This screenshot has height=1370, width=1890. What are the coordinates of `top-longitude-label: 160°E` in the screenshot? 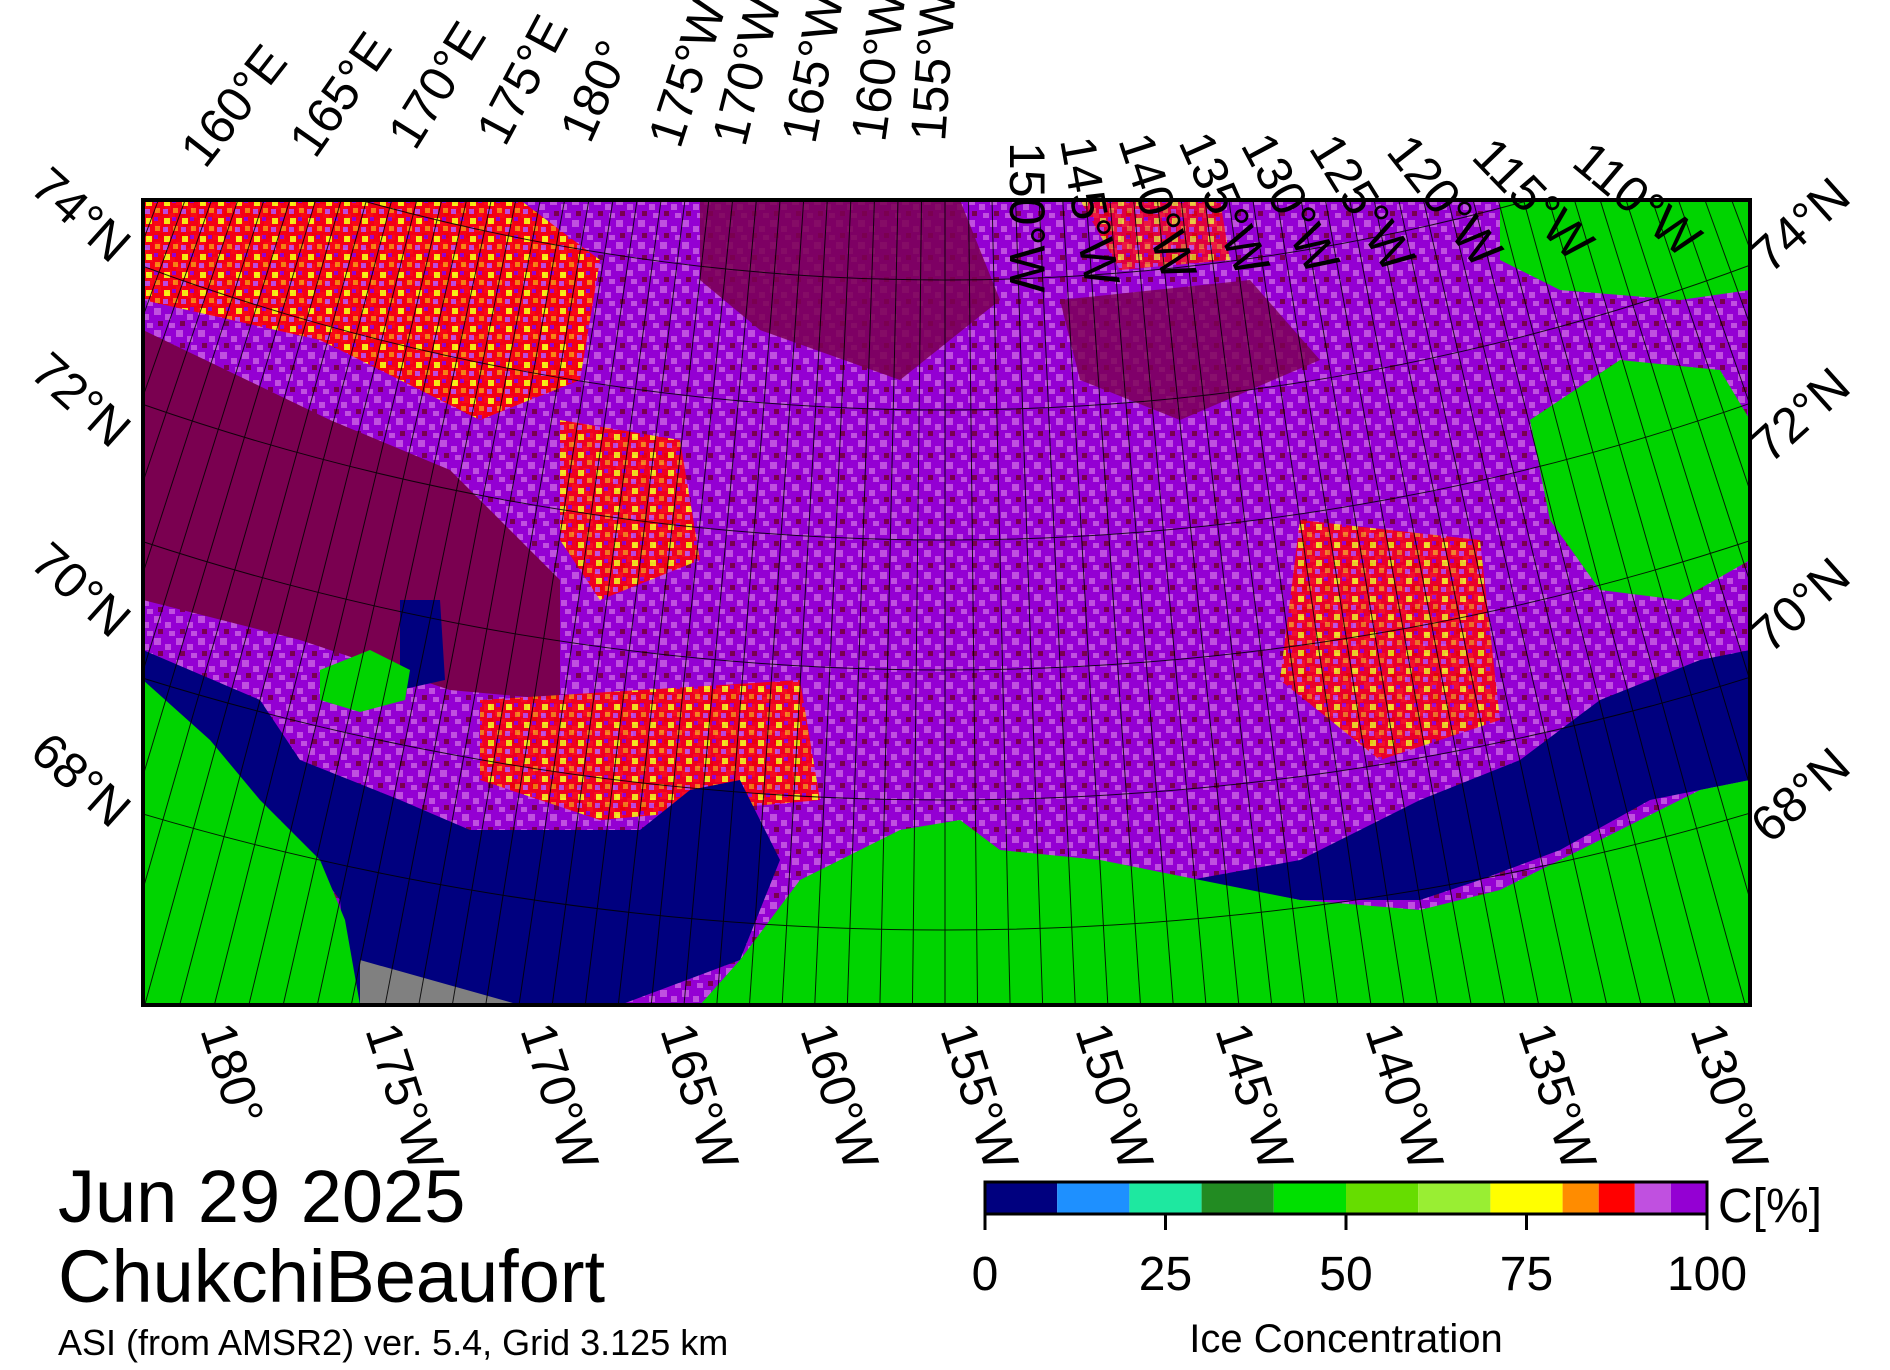 It's located at (234, 106).